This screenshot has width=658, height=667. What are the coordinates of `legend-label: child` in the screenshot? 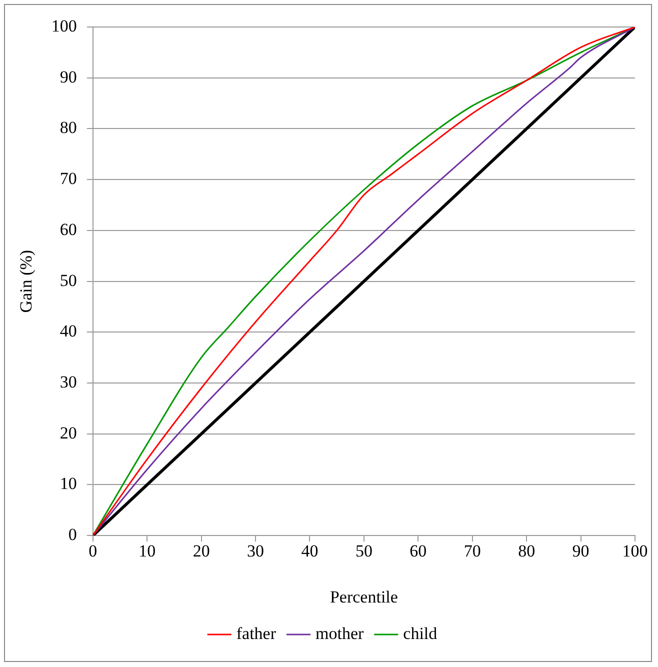 It's located at (420, 633).